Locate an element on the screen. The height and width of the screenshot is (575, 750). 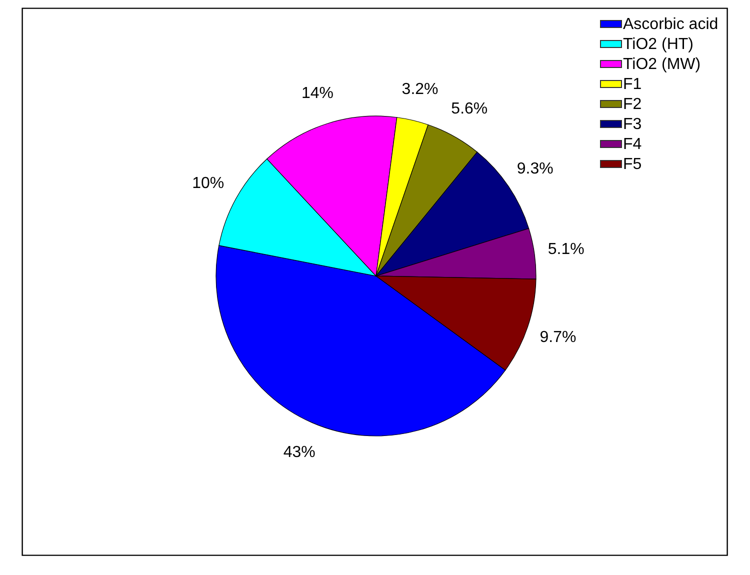
legend-label: F4 is located at coordinates (632, 144).